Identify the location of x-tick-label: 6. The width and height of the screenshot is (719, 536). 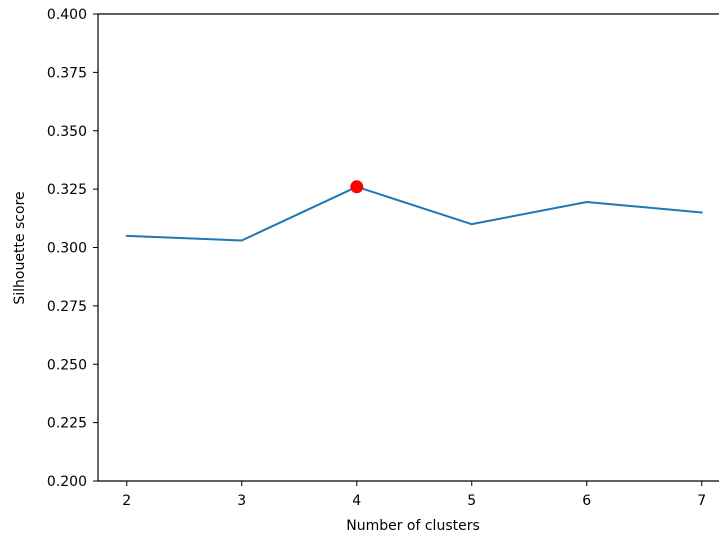
(586, 501).